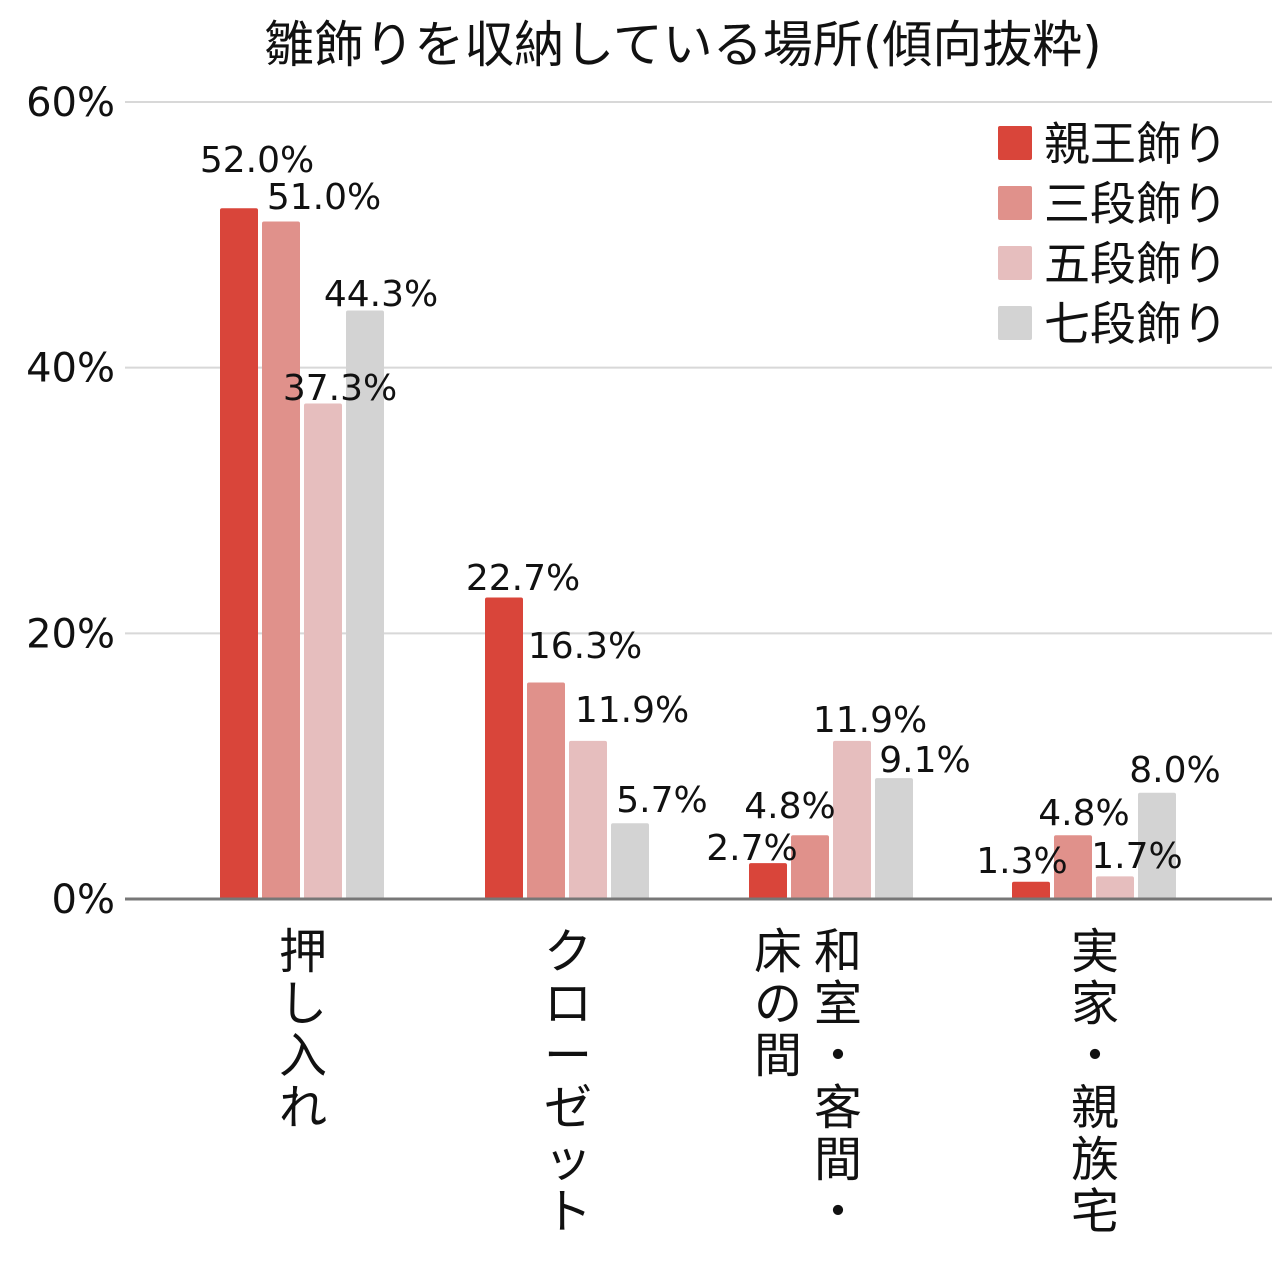 Image resolution: width=1280 pixels, height=1280 pixels. Describe the element at coordinates (340, 388) in the screenshot. I see `data-label: 37.3%` at that location.